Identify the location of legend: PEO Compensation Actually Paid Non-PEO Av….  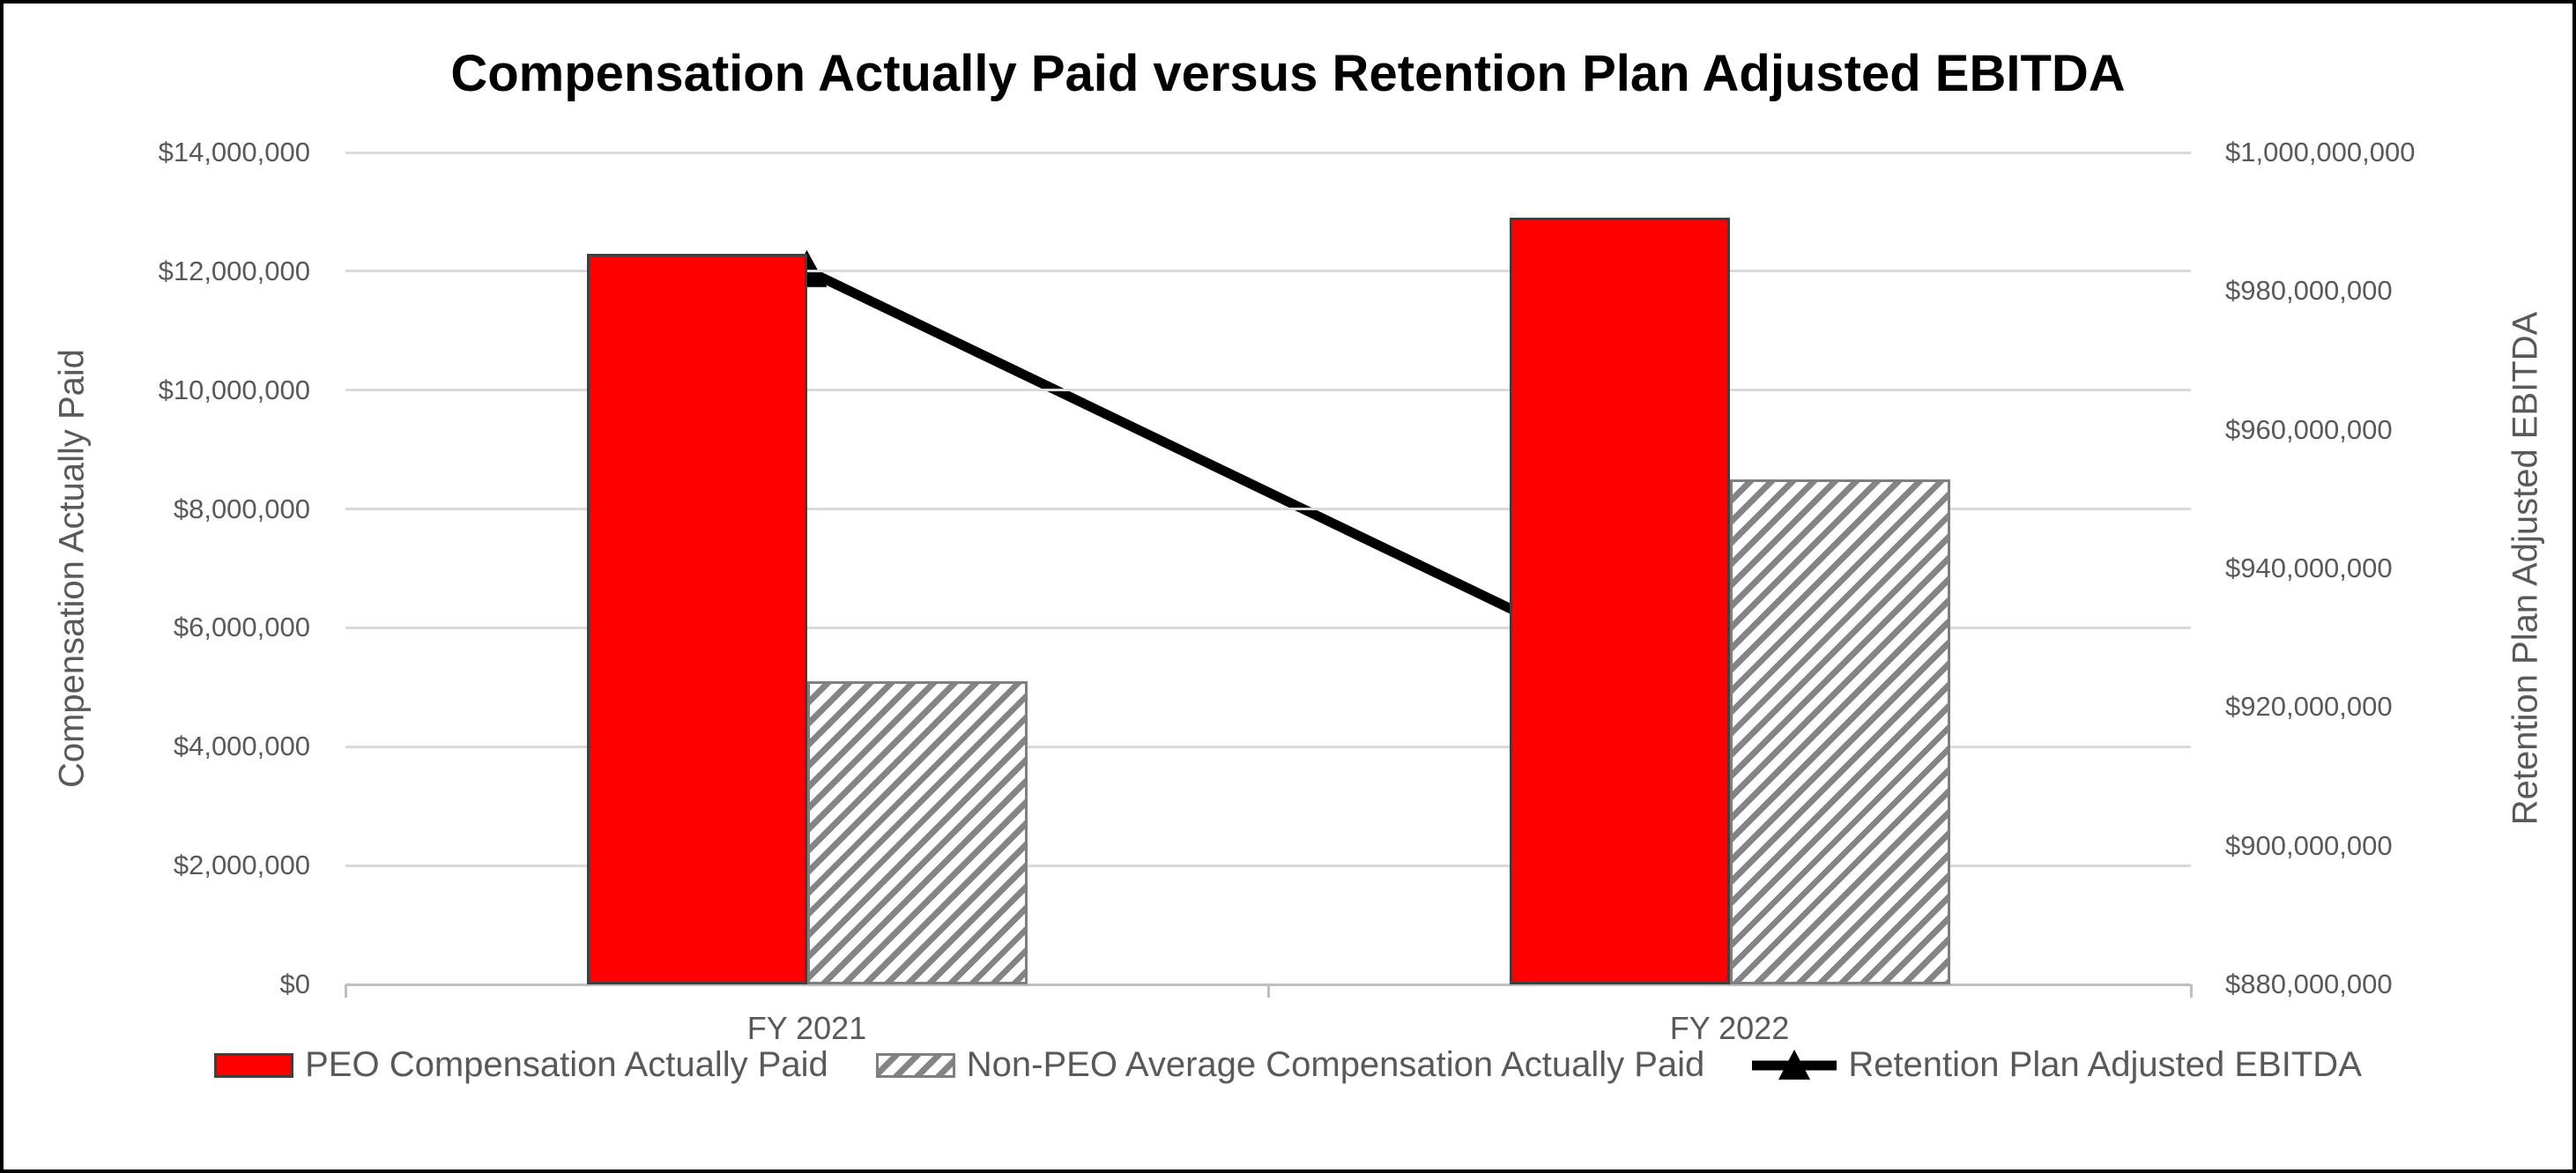
(1288, 1065).